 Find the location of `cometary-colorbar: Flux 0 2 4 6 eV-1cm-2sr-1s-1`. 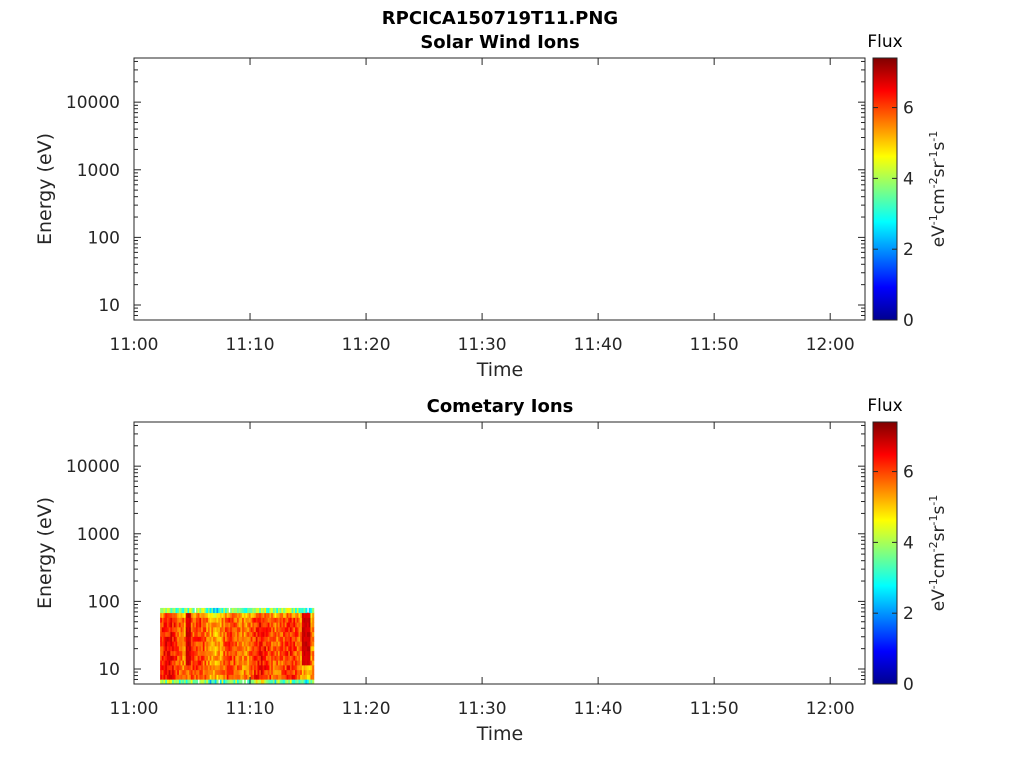

cometary-colorbar: Flux 0 2 4 6 eV-1cm-2sr-1s-1 is located at coordinates (908, 545).